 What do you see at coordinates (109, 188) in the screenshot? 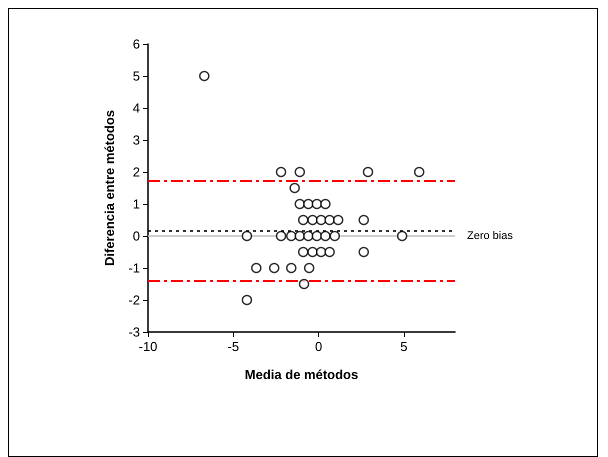
I see `y-axis-title: Diferencia entre métodos` at bounding box center [109, 188].